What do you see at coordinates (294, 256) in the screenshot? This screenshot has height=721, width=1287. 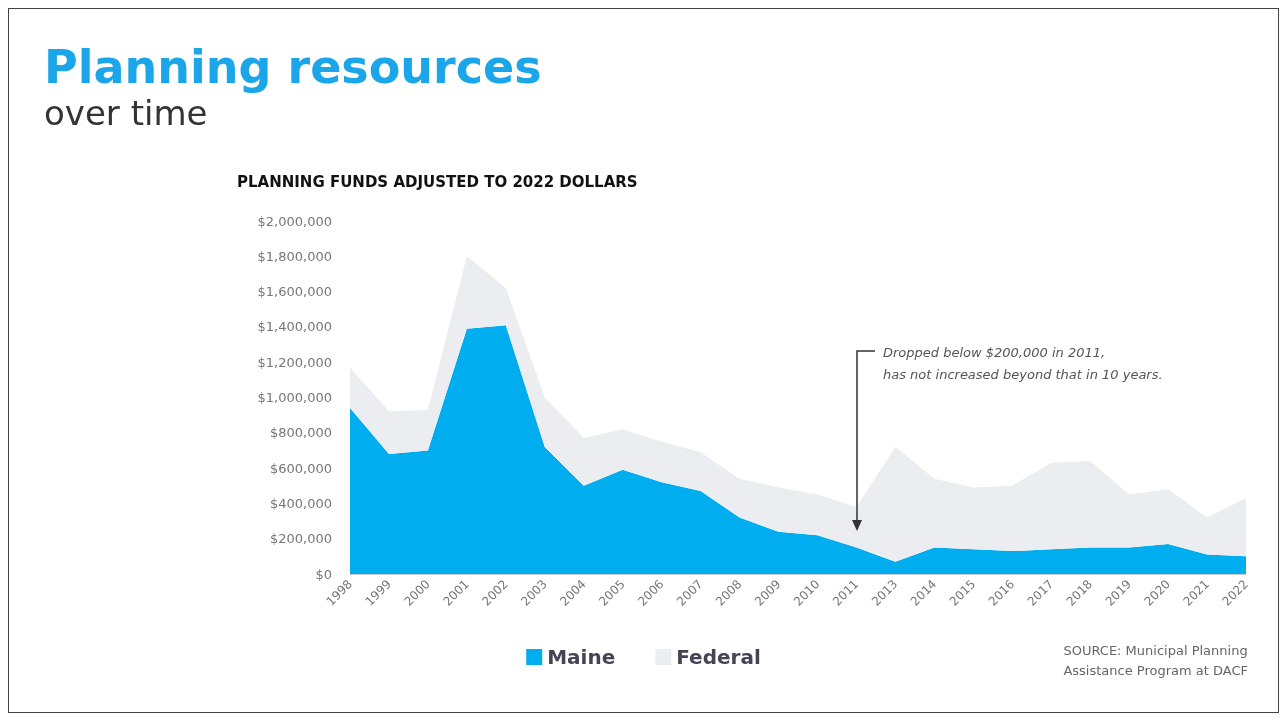 I see `y-tick-label: $1,800,000` at bounding box center [294, 256].